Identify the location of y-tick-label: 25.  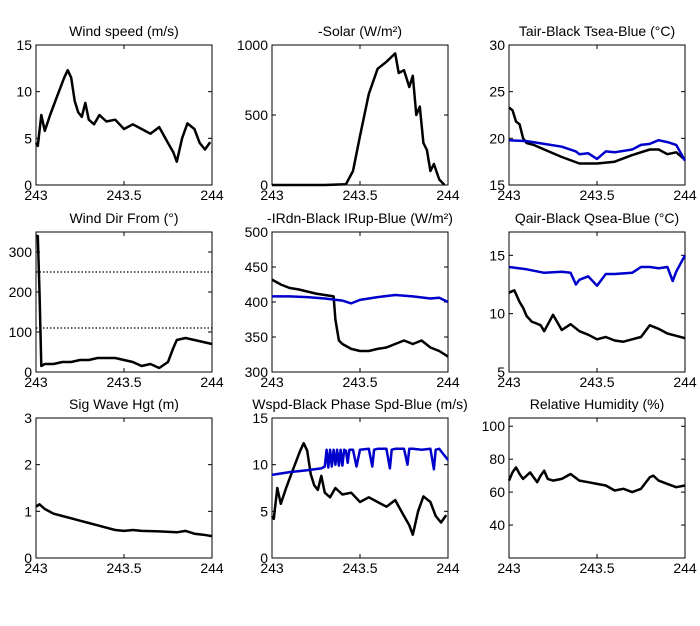
(497, 92).